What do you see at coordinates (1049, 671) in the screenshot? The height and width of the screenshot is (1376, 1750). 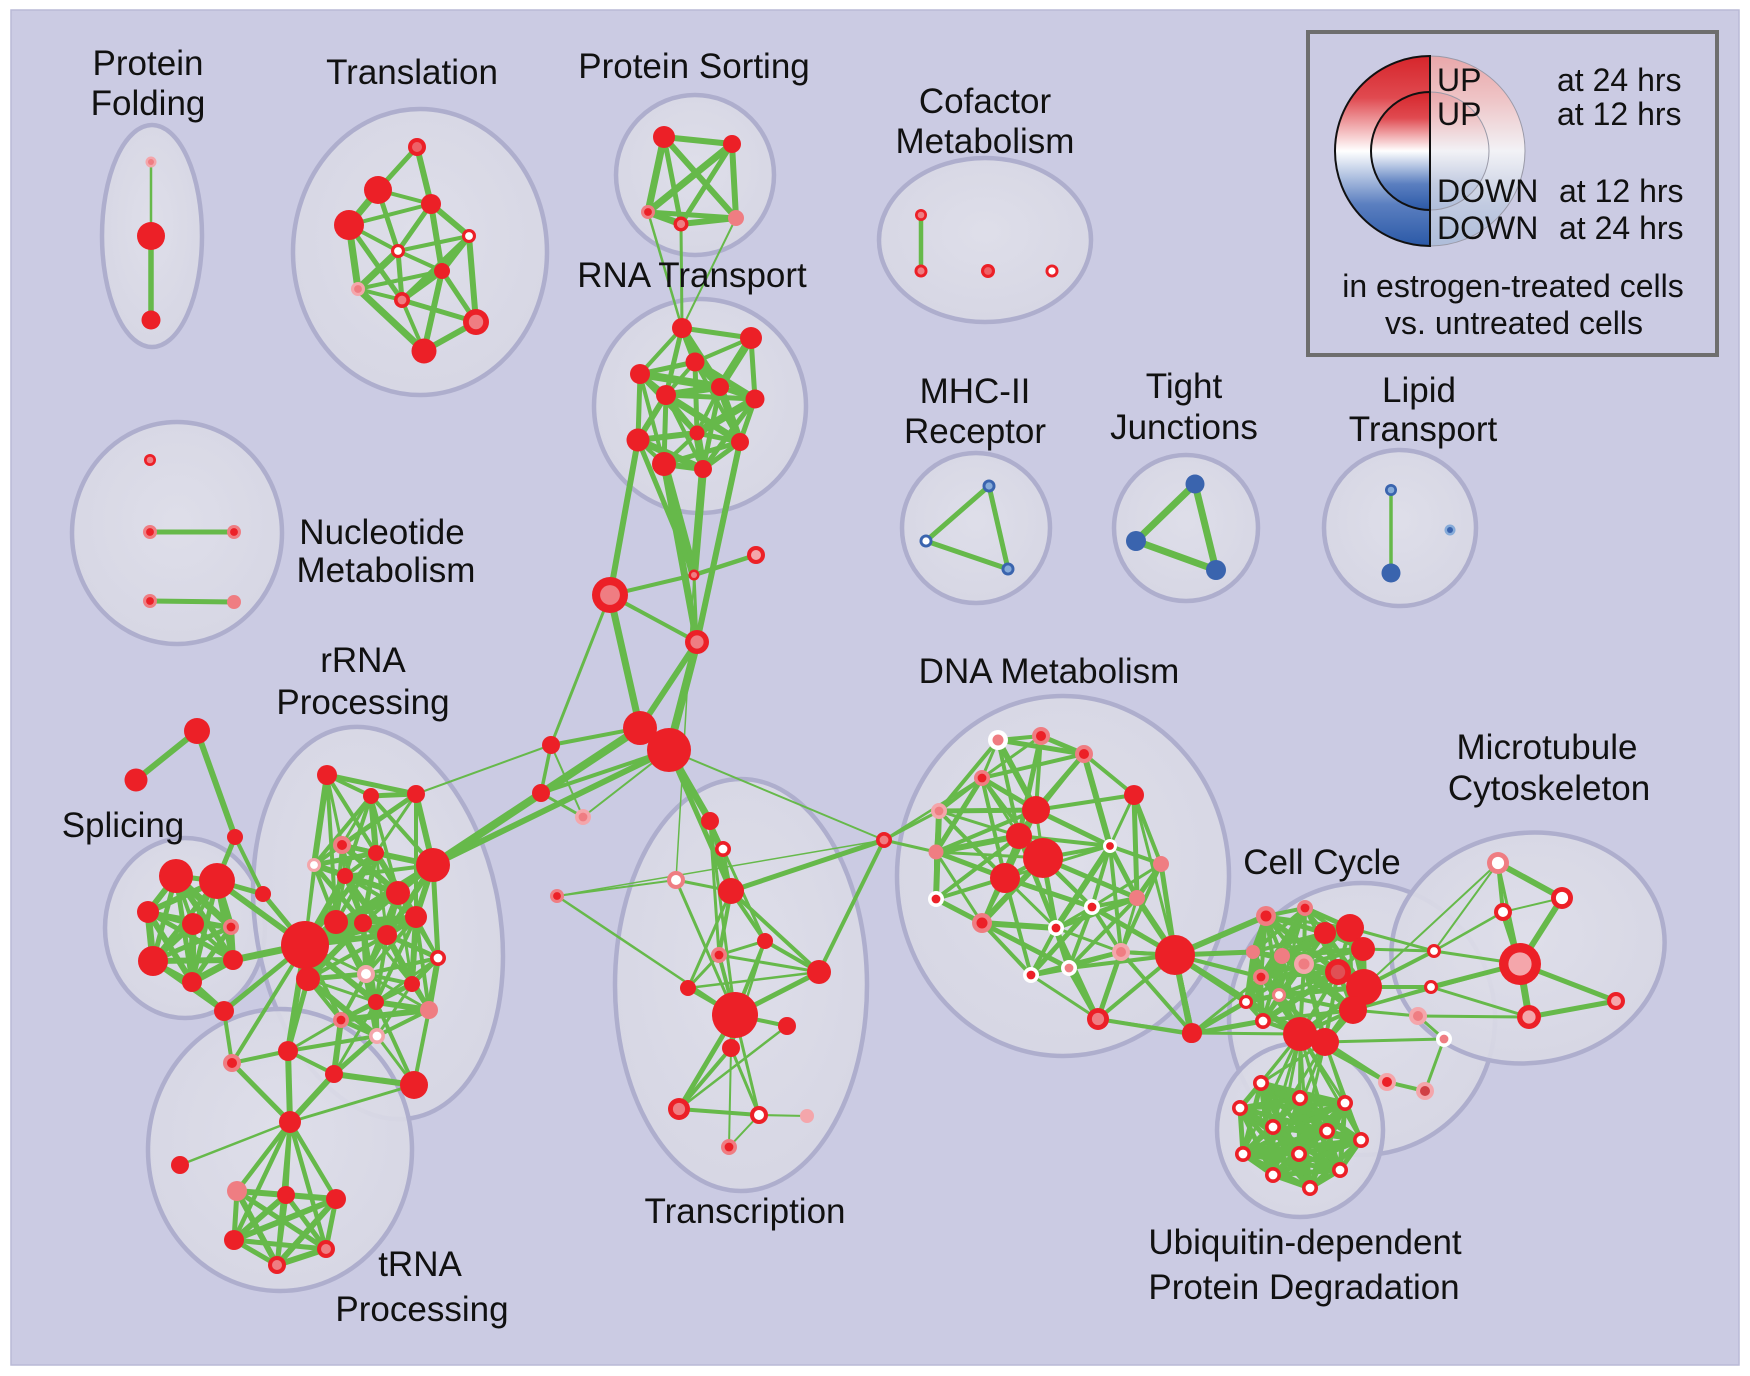 I see `svg-text: DNA Metabolism` at bounding box center [1049, 671].